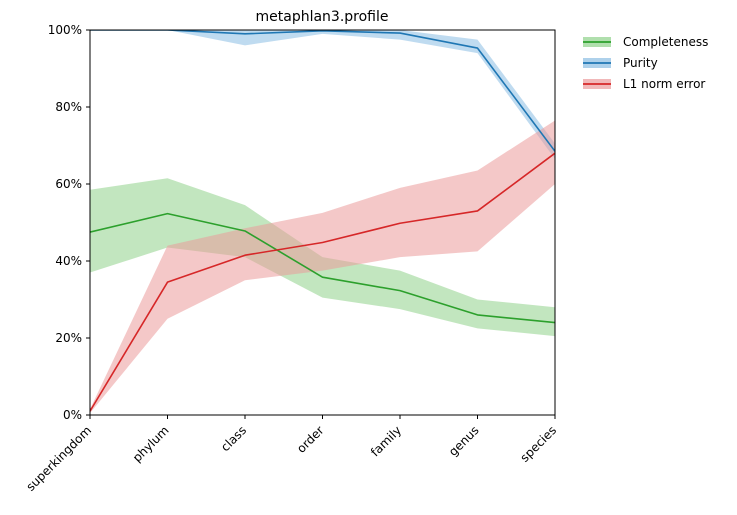 The height and width of the screenshot is (515, 737). I want to click on line-completeness, so click(322, 268).